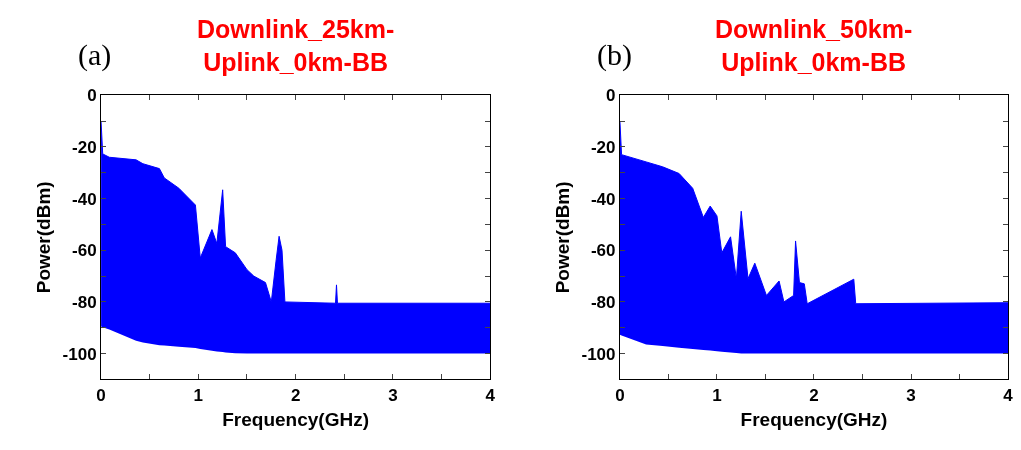 The width and height of the screenshot is (1021, 450). What do you see at coordinates (614, 55) in the screenshot?
I see `text: (b)` at bounding box center [614, 55].